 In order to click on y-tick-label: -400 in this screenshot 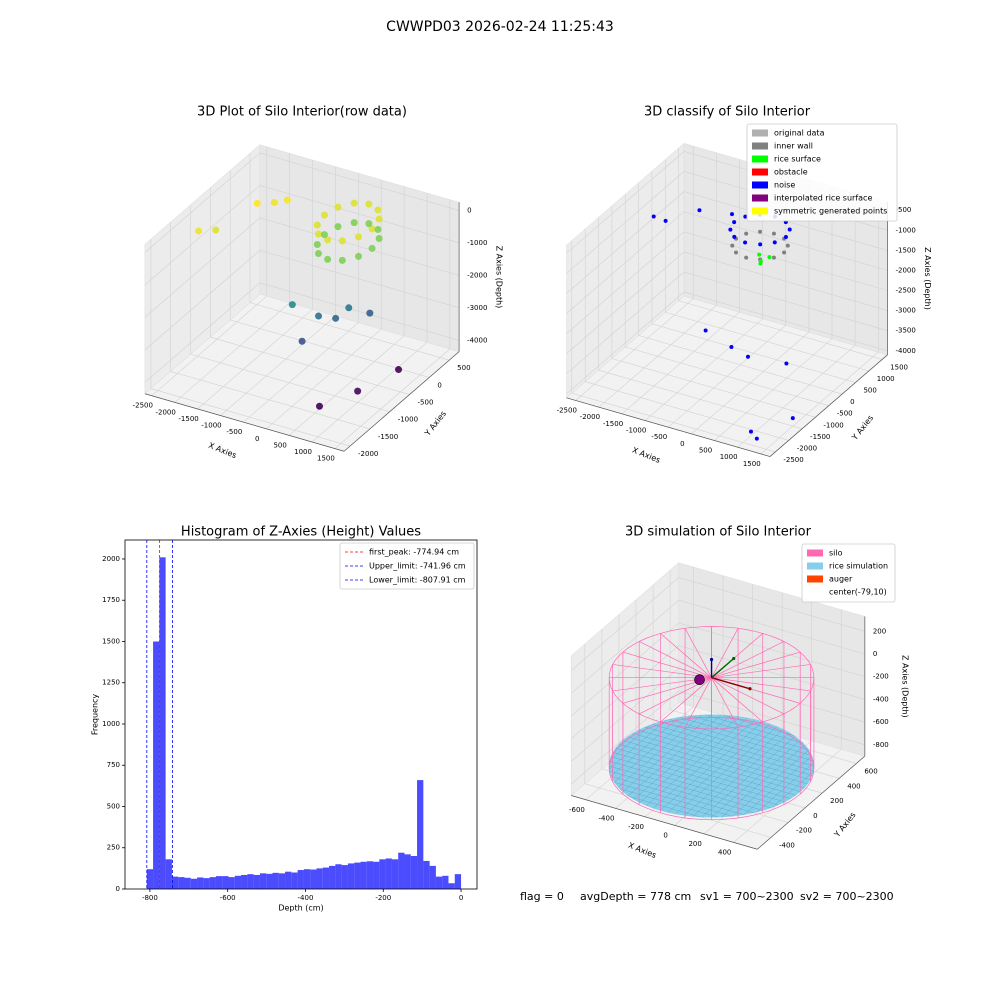, I will do `click(787, 845)`.